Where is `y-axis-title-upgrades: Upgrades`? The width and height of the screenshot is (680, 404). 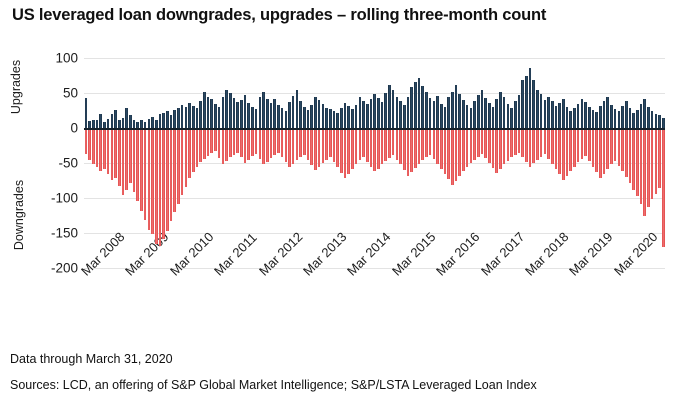 y-axis-title-upgrades: Upgrades is located at coordinates (16, 87).